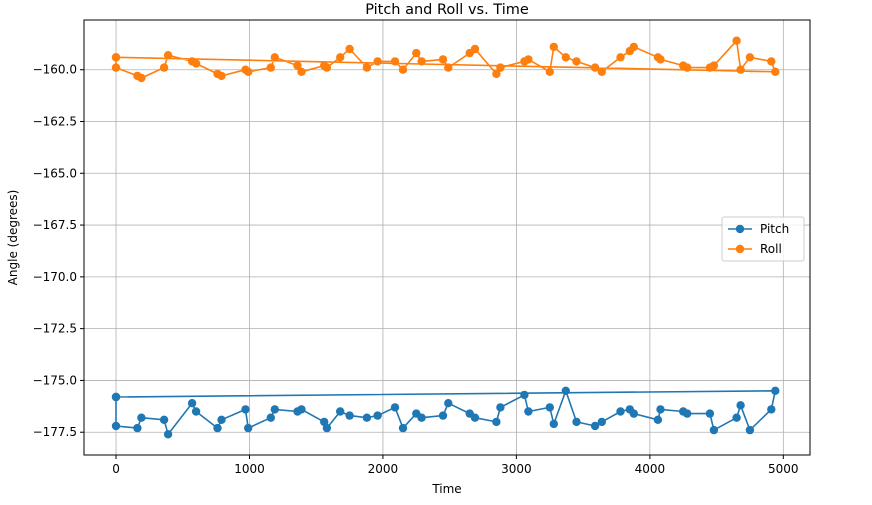 This screenshot has height=505, width=872. I want to click on series-pitch, so click(445, 412).